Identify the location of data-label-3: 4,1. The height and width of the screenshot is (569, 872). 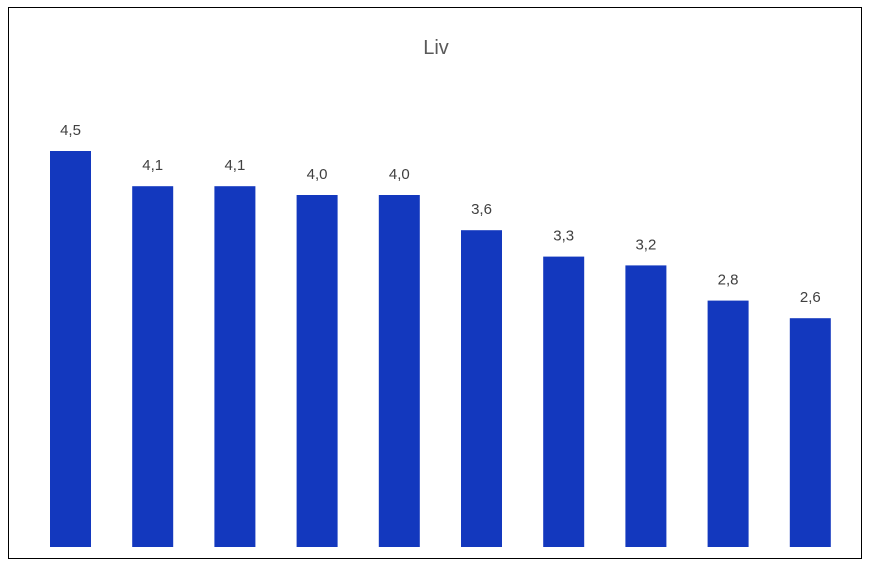
(234, 165).